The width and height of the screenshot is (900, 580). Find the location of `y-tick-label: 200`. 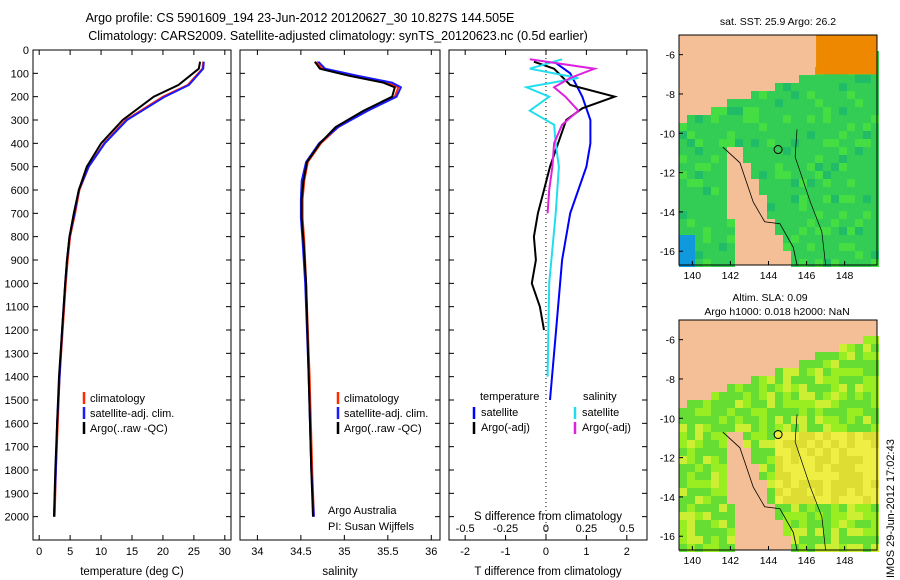

y-tick-label: 200 is located at coordinates (20, 98).